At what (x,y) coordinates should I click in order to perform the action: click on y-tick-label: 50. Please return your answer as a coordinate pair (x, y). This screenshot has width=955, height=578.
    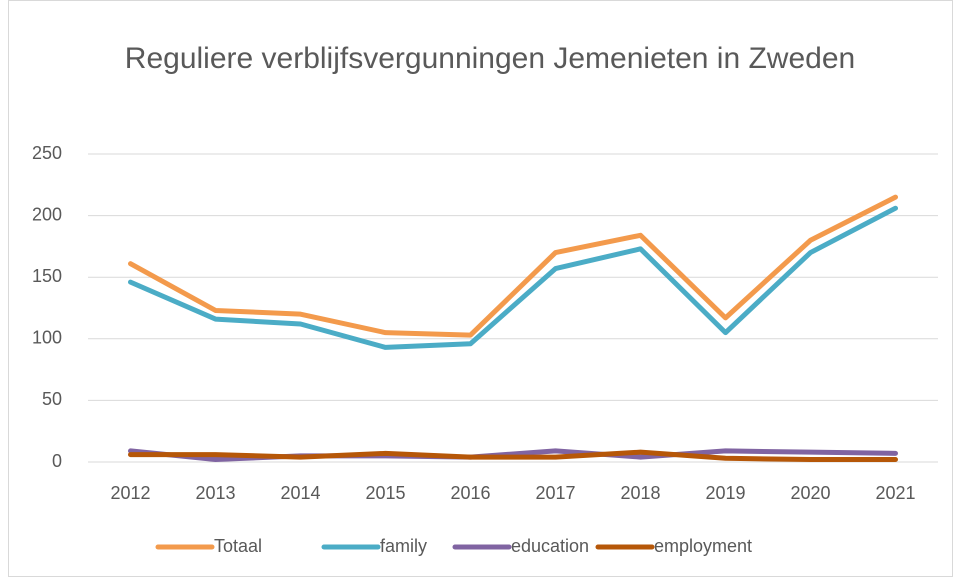
    Looking at the image, I should click on (52, 399).